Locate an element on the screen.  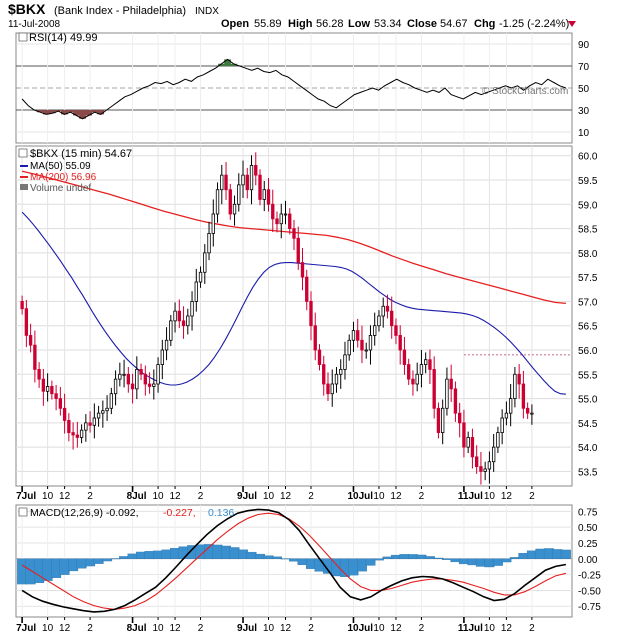
open-label: Open is located at coordinates (235, 24).